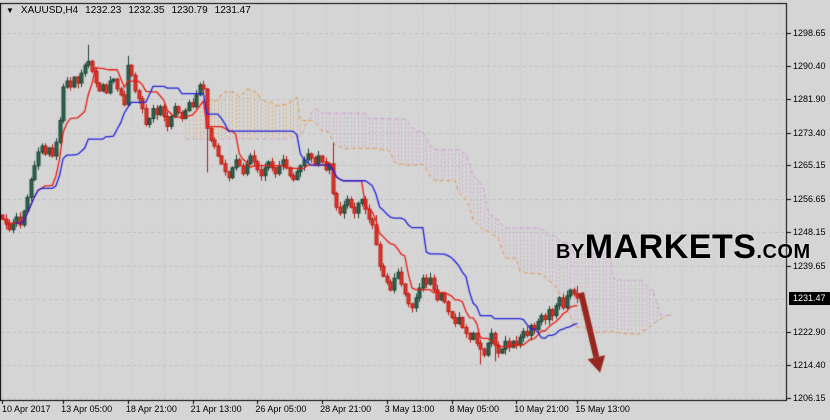  What do you see at coordinates (189, 10) in the screenshot?
I see `ohlc-low-value: 1230.79` at bounding box center [189, 10].